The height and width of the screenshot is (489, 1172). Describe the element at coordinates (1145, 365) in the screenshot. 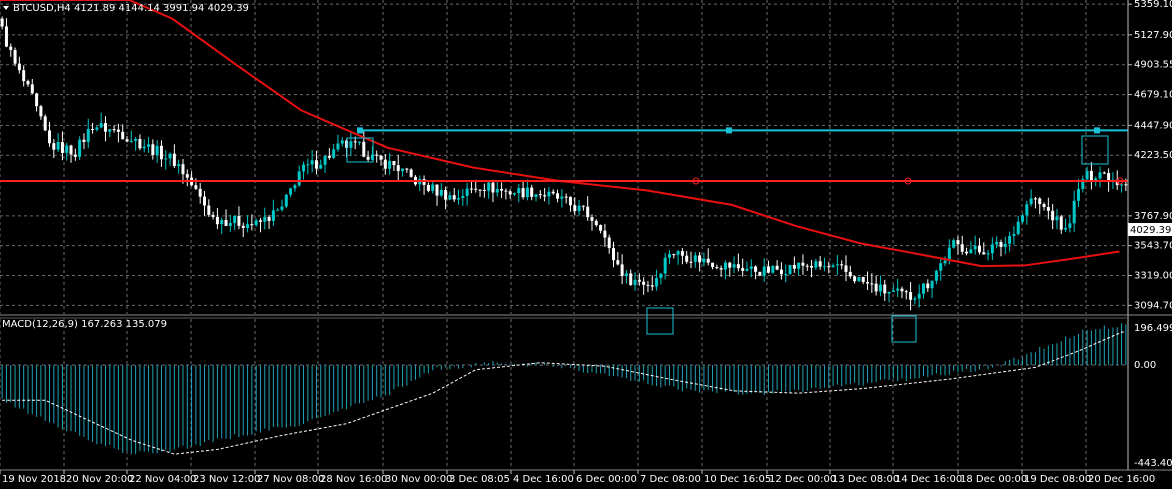

I see `macd-label-1: 0.00` at that location.